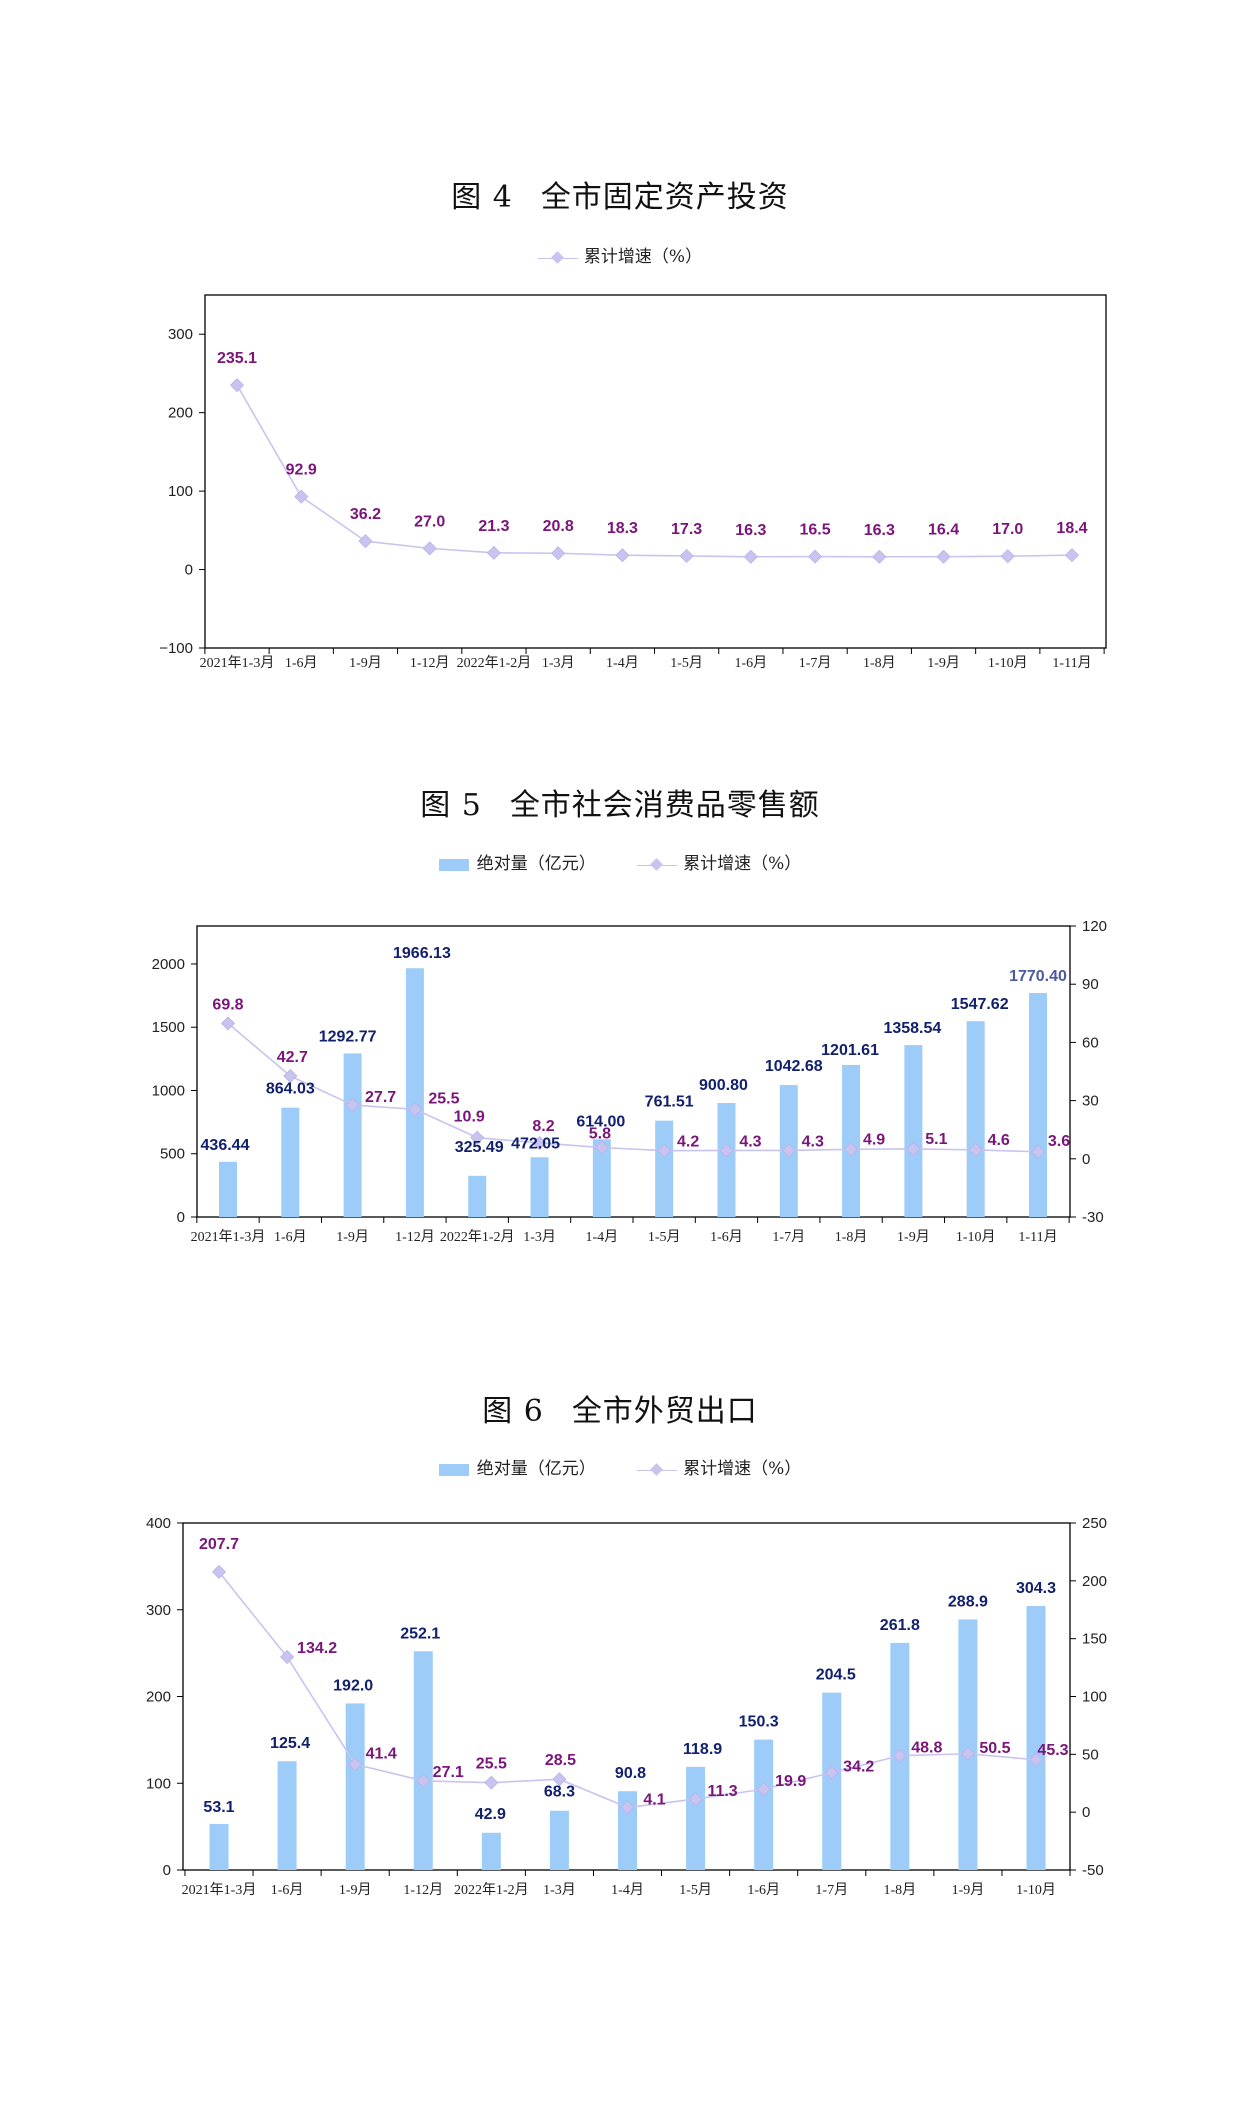 The height and width of the screenshot is (2117, 1240). What do you see at coordinates (1090, 1101) in the screenshot?
I see `y2-axis-tick-label: 30` at bounding box center [1090, 1101].